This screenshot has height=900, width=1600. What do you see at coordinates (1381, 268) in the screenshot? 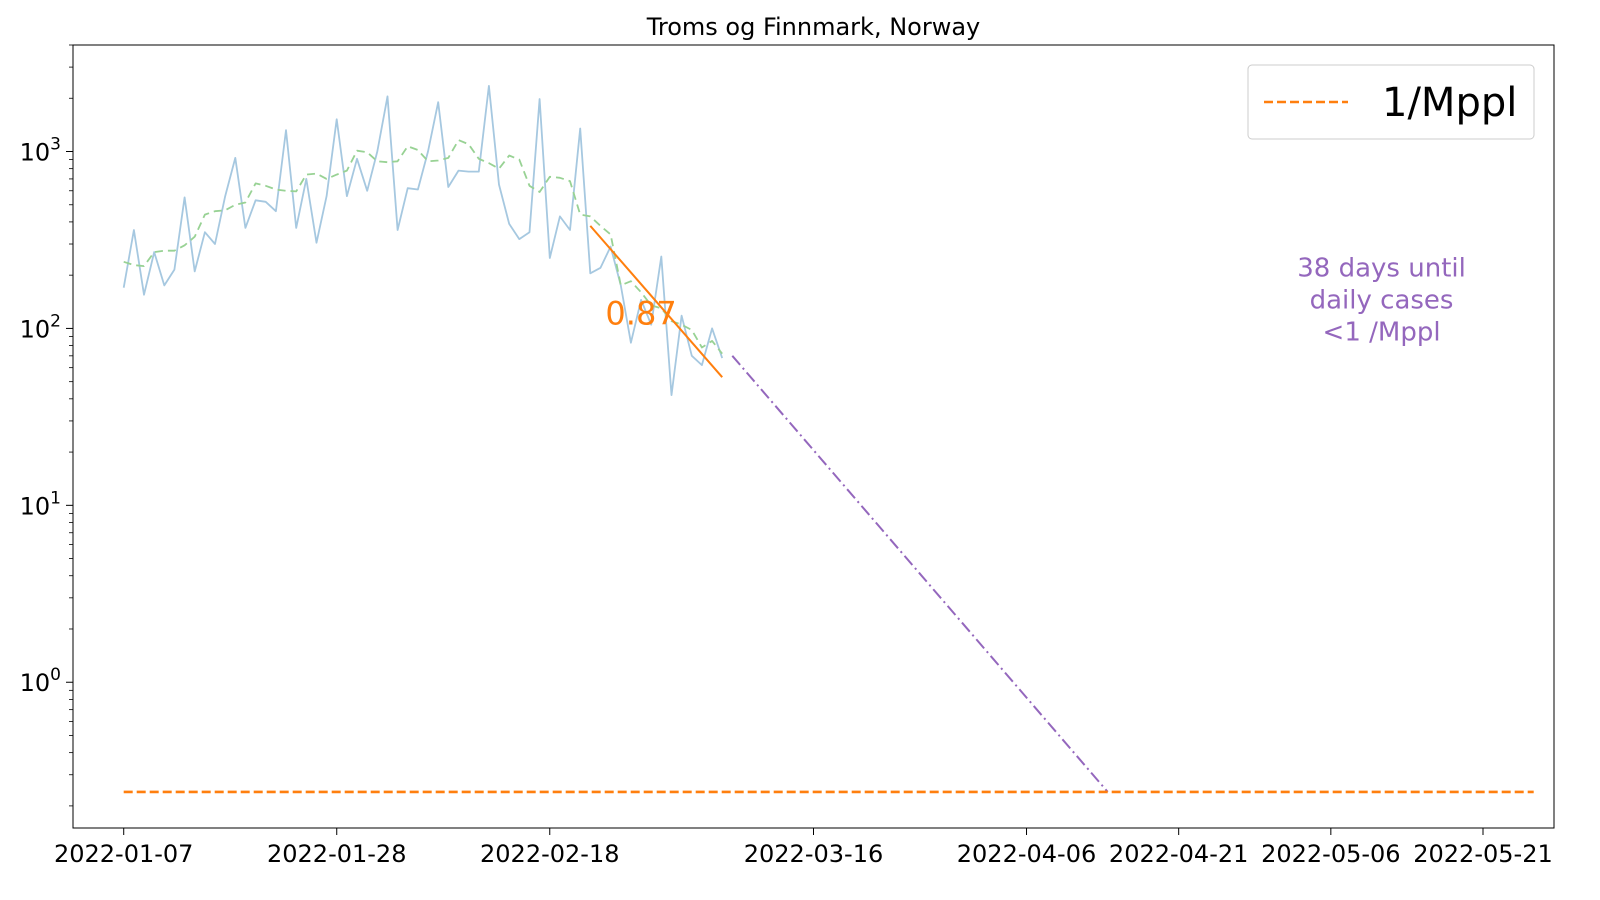
I see `projection-note-line: 38 days until` at bounding box center [1381, 268].